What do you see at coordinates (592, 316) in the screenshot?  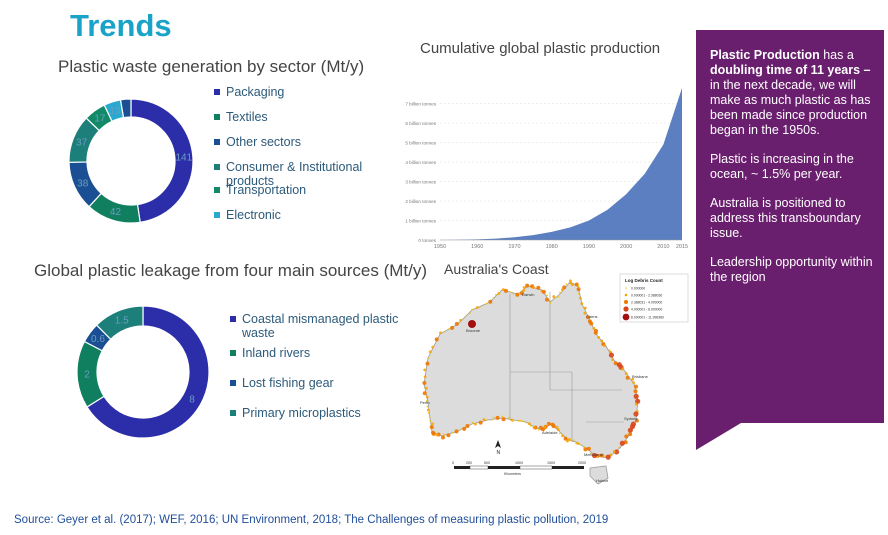 I see `city-label: Cairns` at bounding box center [592, 316].